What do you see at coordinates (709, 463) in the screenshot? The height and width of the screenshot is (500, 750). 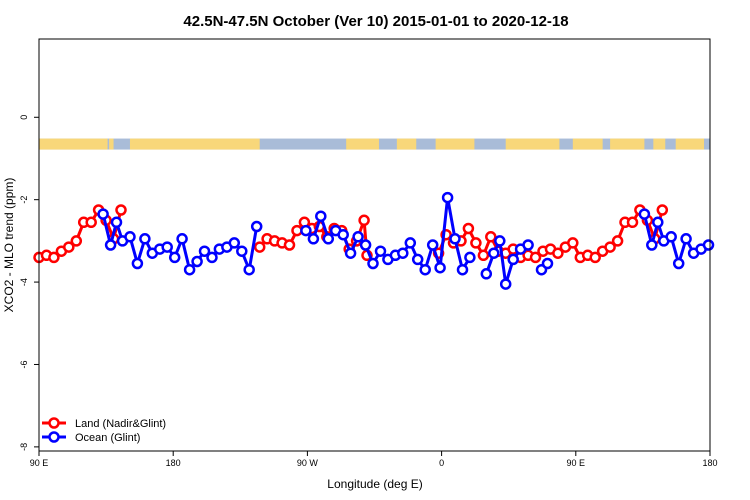 I see `x-tick-label: 180` at bounding box center [709, 463].